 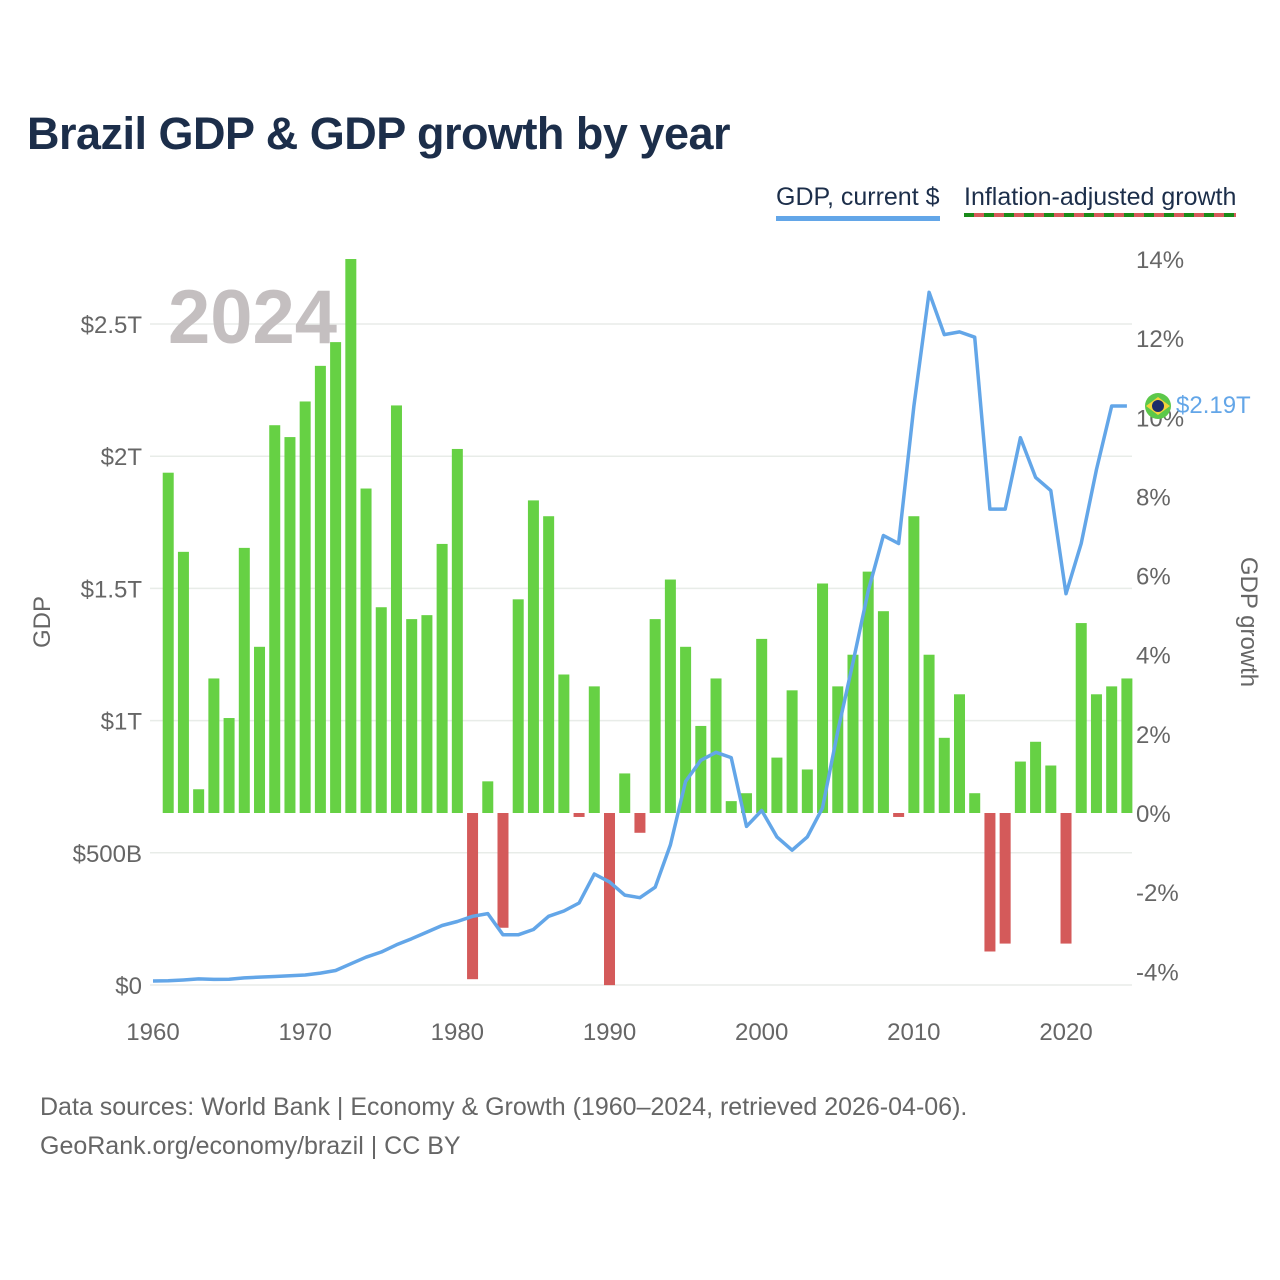 What do you see at coordinates (1157, 972) in the screenshot?
I see `y-right-tick-label: -4%` at bounding box center [1157, 972].